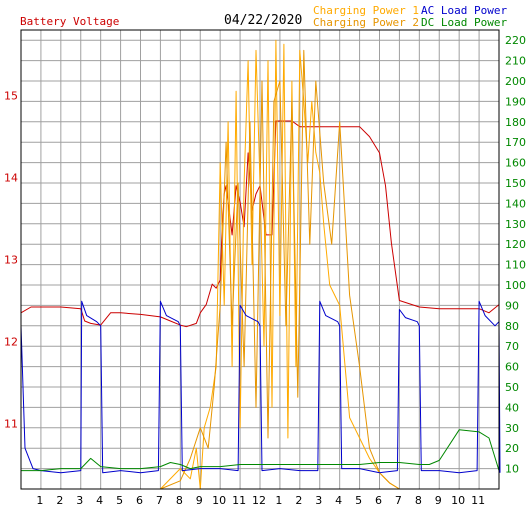 Image resolution: width=527 pixels, height=510 pixels. What do you see at coordinates (458, 500) in the screenshot?
I see `x-tick-label-21: 10` at bounding box center [458, 500].